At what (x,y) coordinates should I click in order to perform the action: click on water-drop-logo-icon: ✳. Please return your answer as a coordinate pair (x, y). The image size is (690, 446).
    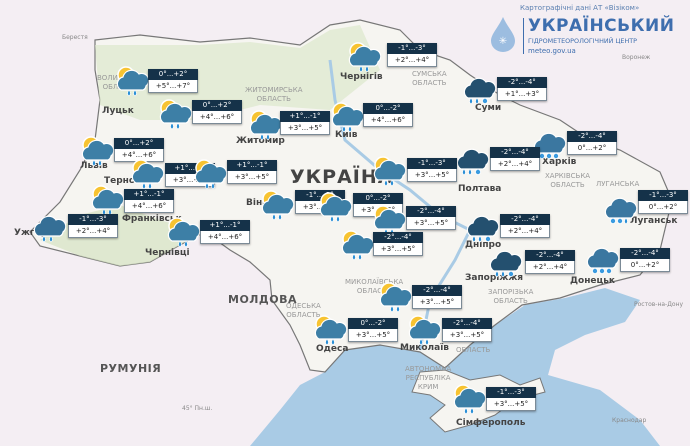
    Looking at the image, I should click on (503, 34).